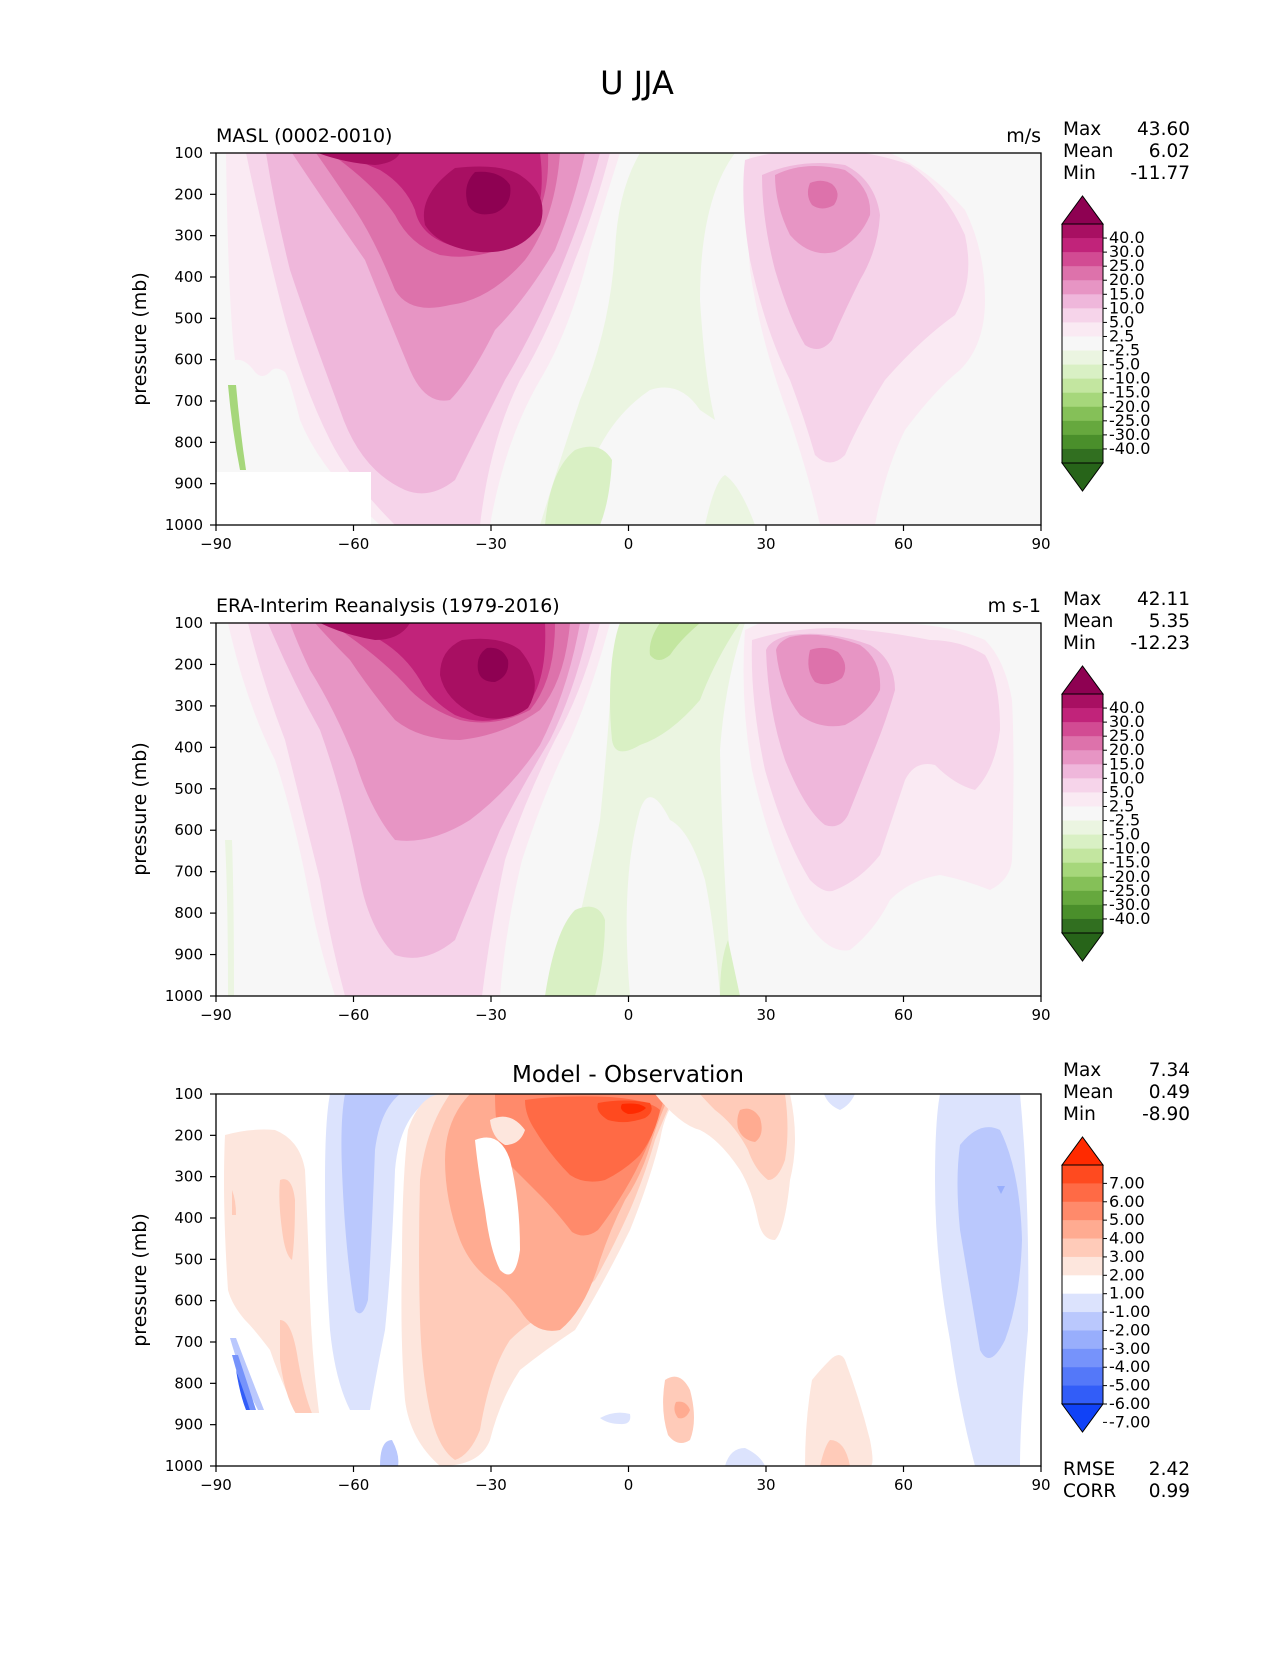 This screenshot has height=1654, width=1275. Describe the element at coordinates (1089, 1469) in the screenshot. I see `stat-label: RMSE` at that location.